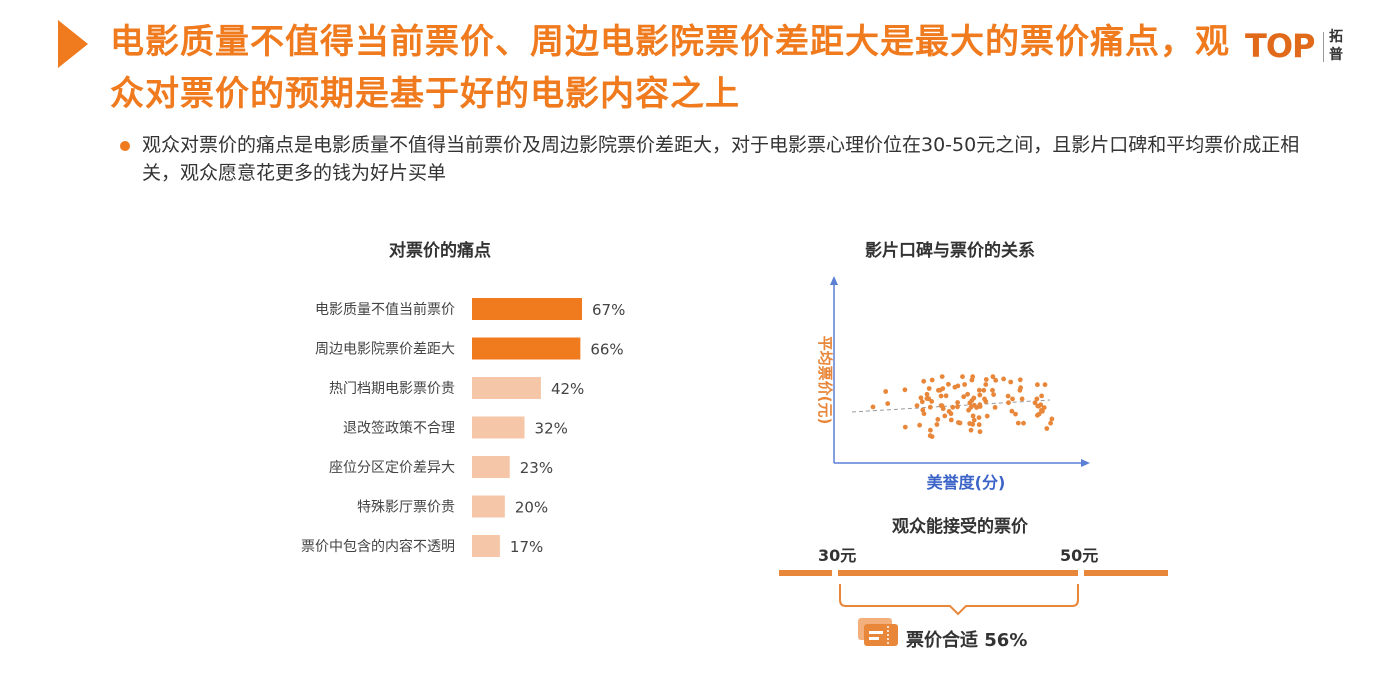 The width and height of the screenshot is (1399, 678). I want to click on price-min-label: 30元, so click(837, 555).